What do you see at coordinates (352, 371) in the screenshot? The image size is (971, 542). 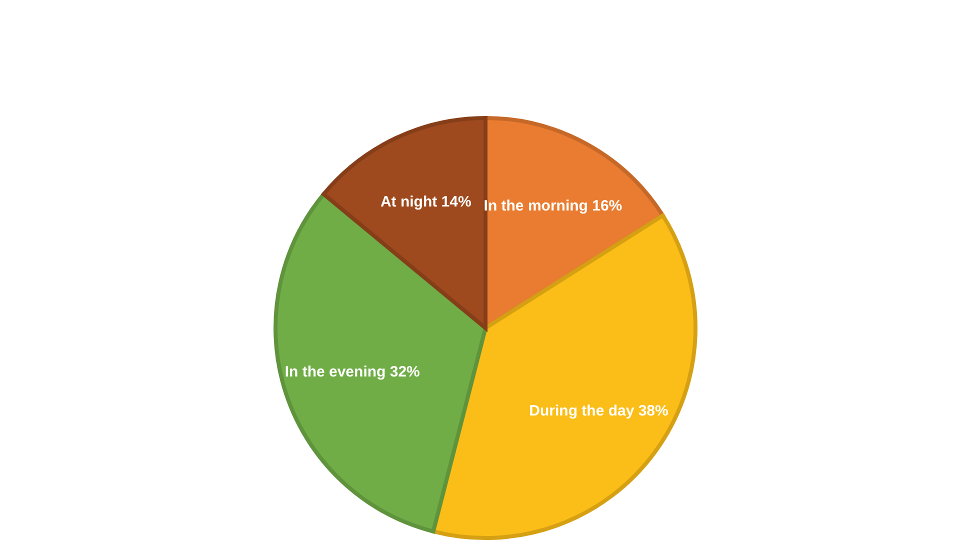 I see `slice-label: In the evening 32%` at bounding box center [352, 371].